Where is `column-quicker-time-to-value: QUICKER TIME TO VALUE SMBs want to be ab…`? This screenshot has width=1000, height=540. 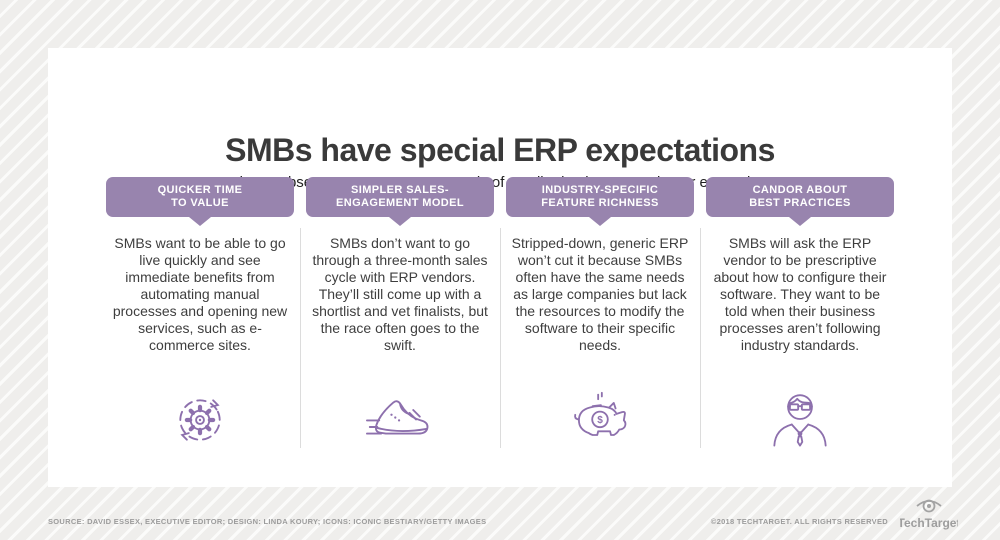
column-quicker-time-to-value: QUICKER TIME TO VALUE SMBs want to be ab… is located at coordinates (200, 317).